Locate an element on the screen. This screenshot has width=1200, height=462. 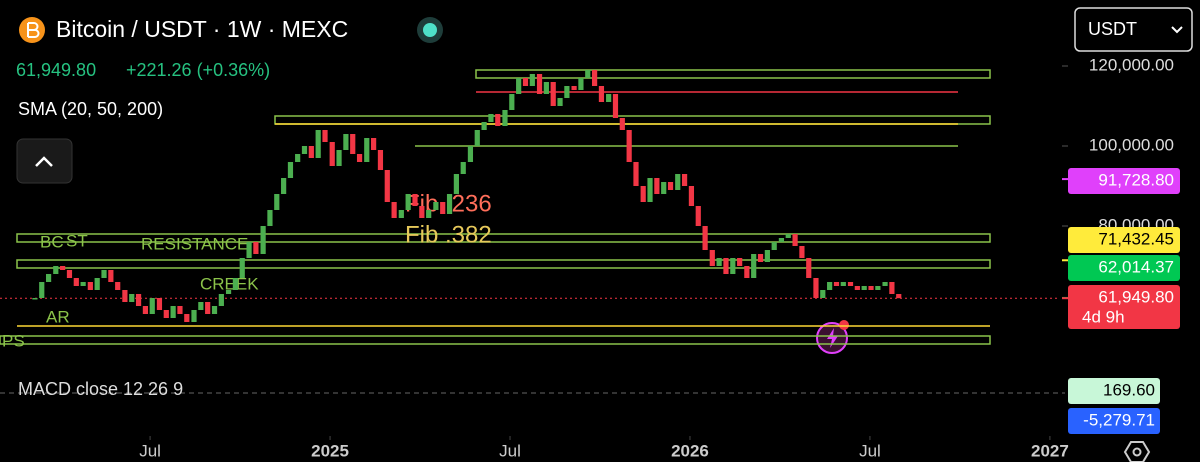
annotation: Fib .382 is located at coordinates (448, 234).